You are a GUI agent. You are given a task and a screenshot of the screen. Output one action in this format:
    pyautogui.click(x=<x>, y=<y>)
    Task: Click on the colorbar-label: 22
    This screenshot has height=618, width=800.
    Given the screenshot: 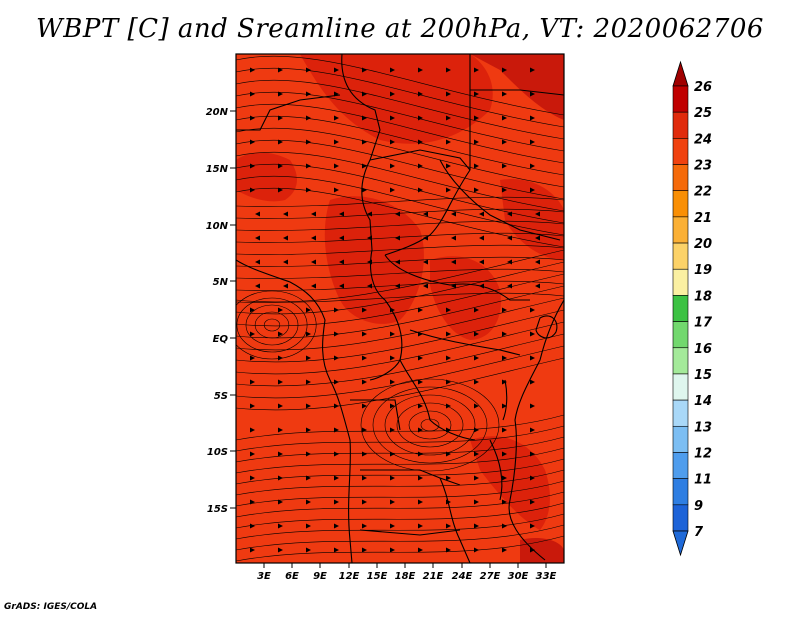 What is the action you would take?
    pyautogui.click(x=703, y=192)
    